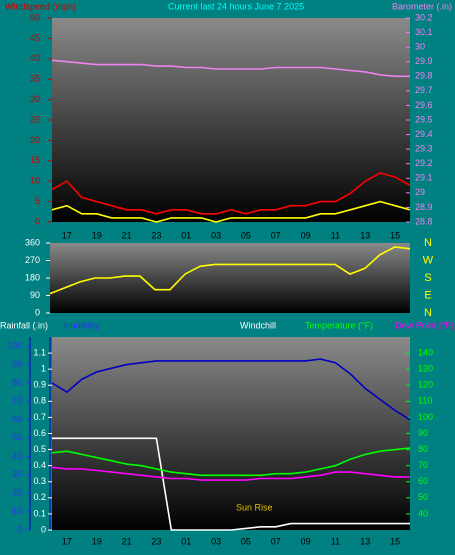  Describe the element at coordinates (254, 507) in the screenshot. I see `annotation: Sun Rise` at that location.